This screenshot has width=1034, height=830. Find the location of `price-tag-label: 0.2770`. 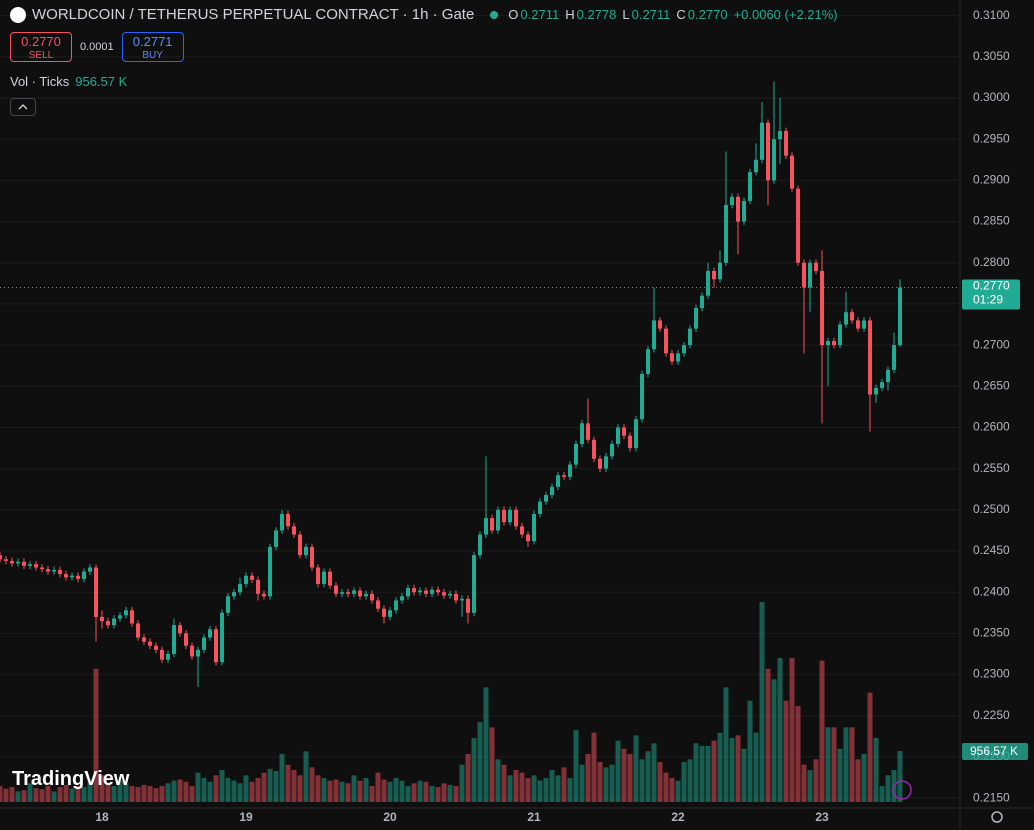

price-tag-label: 0.2770 is located at coordinates (991, 286).